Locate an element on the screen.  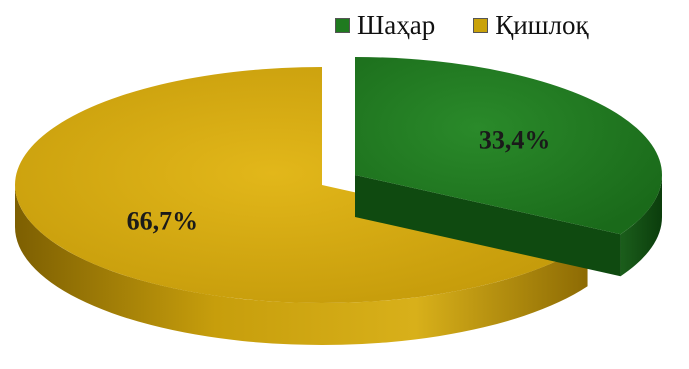
pie-slice-cut-face-shahar is located at coordinates (488, 226).